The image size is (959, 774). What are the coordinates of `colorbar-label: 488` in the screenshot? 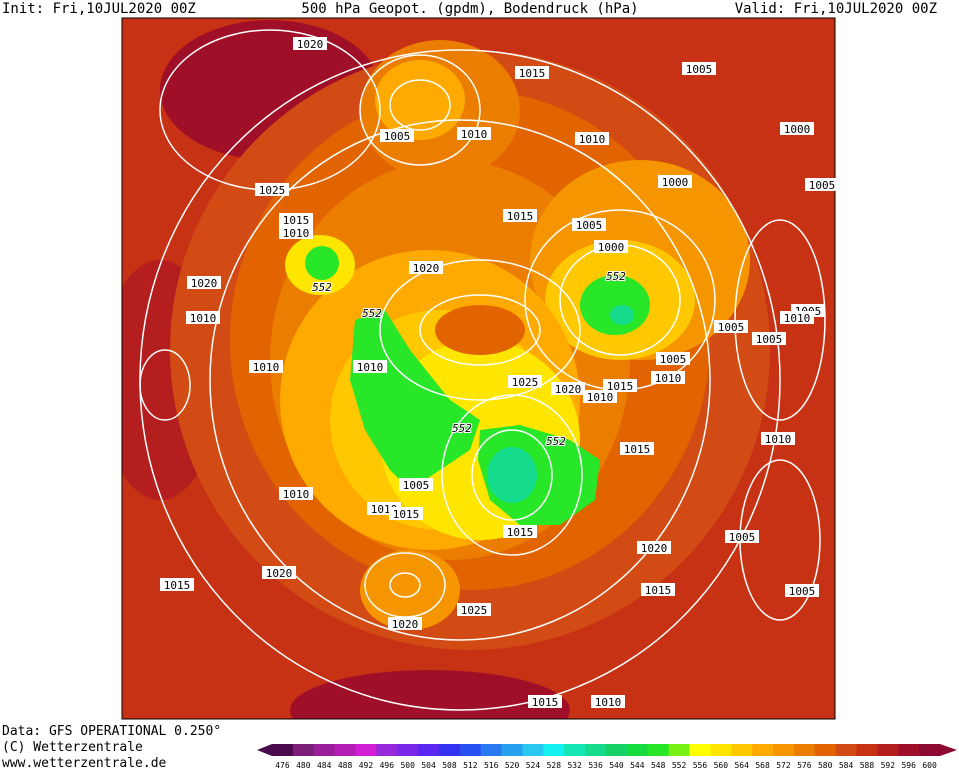 It's located at (345, 765).